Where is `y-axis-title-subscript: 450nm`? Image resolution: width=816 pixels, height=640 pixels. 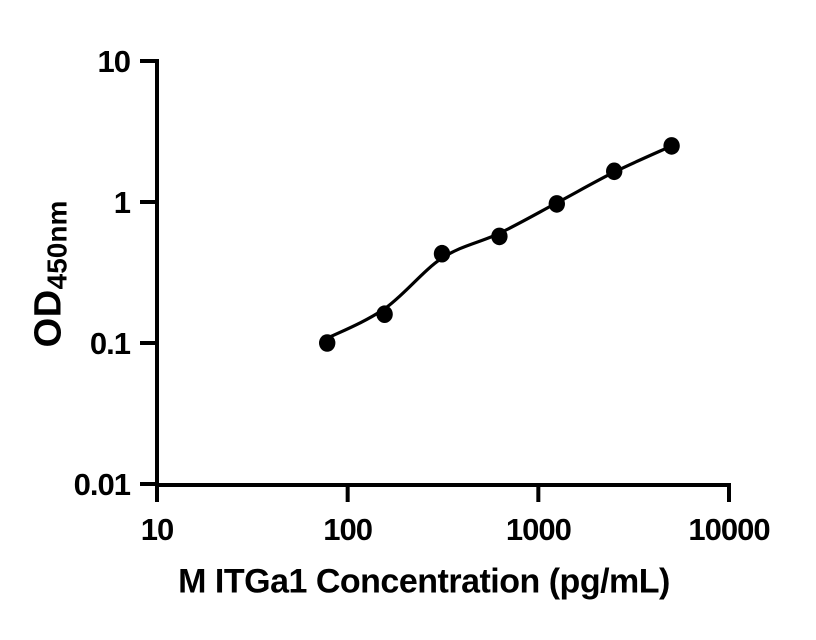 y-axis-title-subscript: 450nm is located at coordinates (57, 245).